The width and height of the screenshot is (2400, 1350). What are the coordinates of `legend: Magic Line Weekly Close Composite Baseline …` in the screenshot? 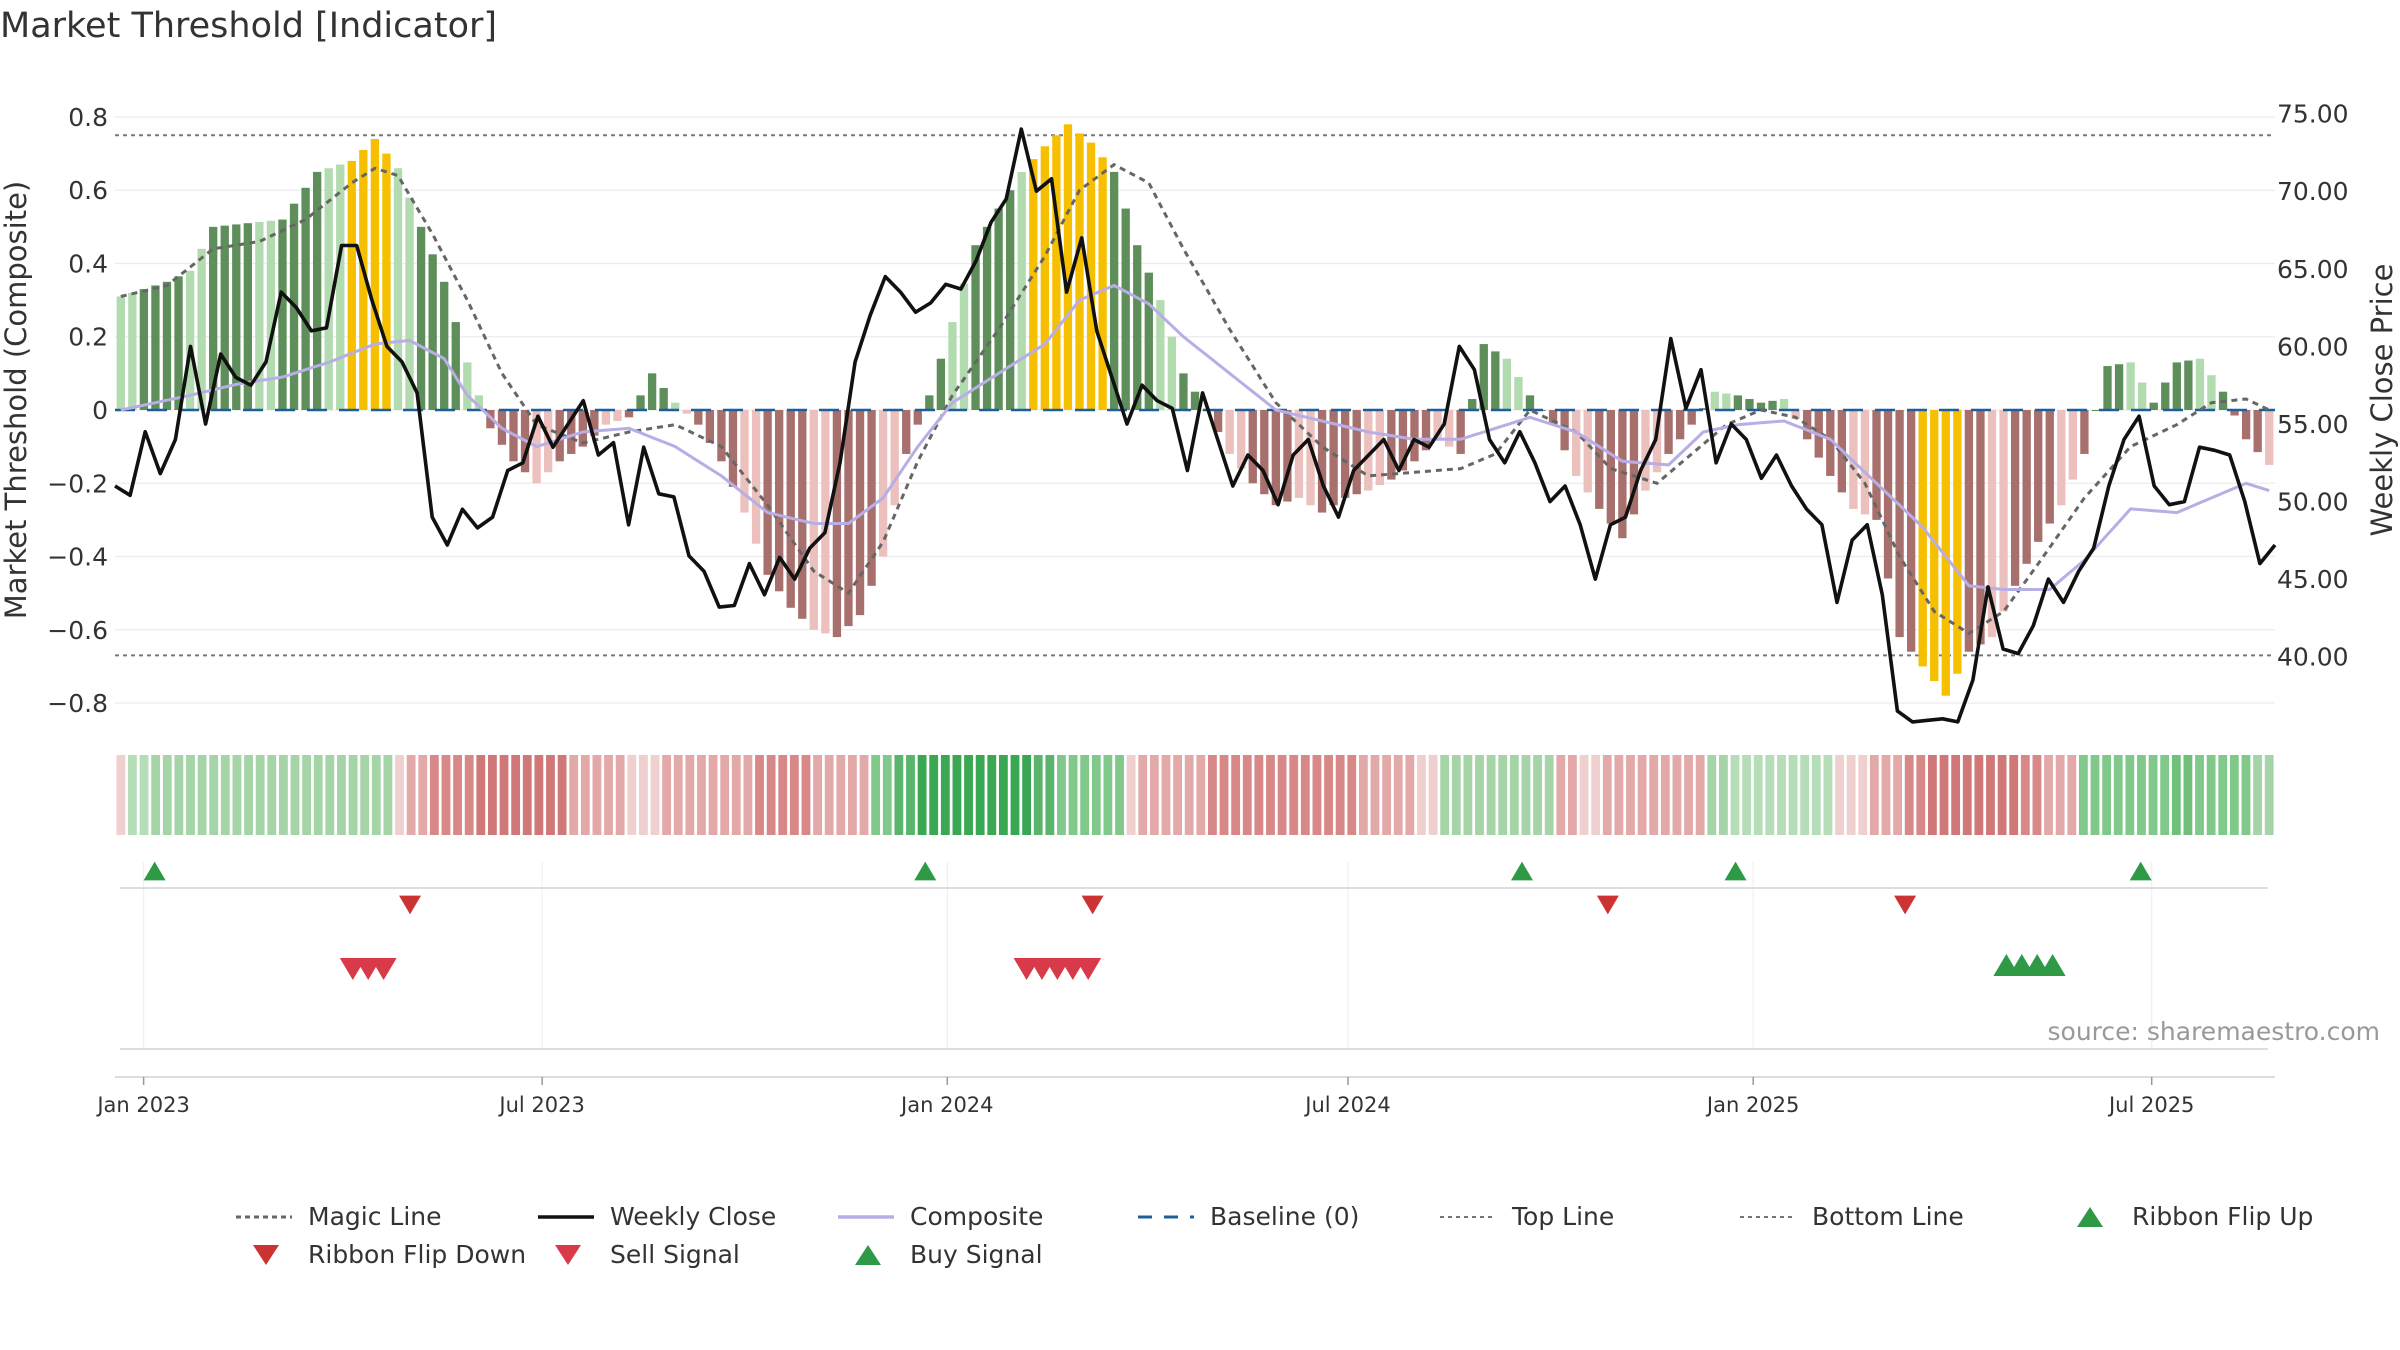 It's located at (1274, 1235).